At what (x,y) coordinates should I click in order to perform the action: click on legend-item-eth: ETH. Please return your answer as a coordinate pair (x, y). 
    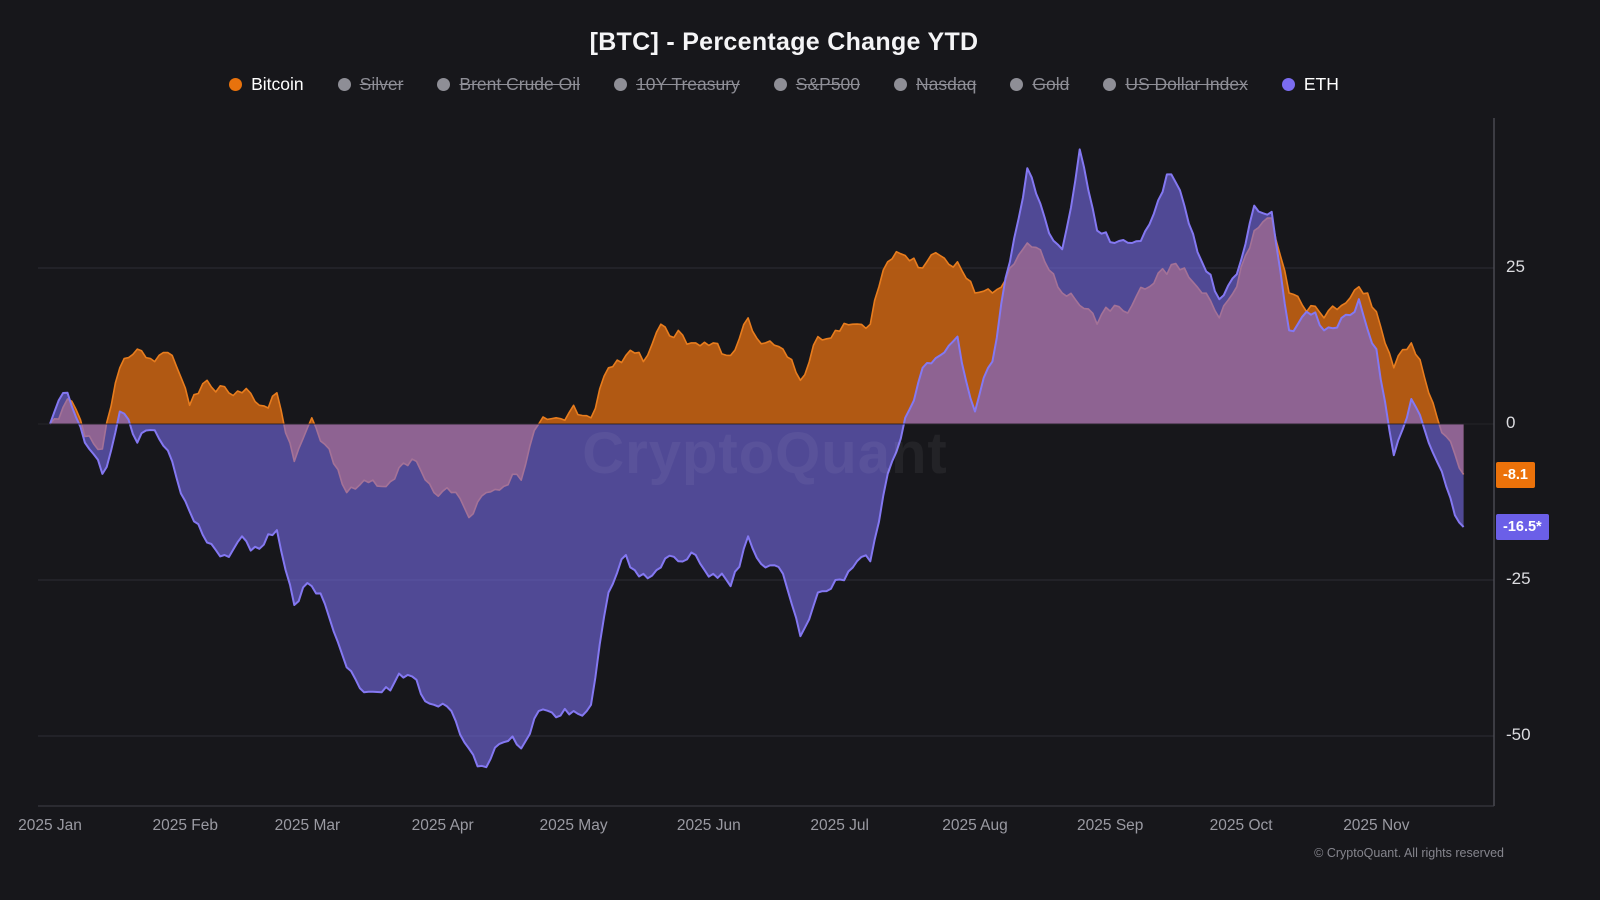
    Looking at the image, I should click on (1310, 84).